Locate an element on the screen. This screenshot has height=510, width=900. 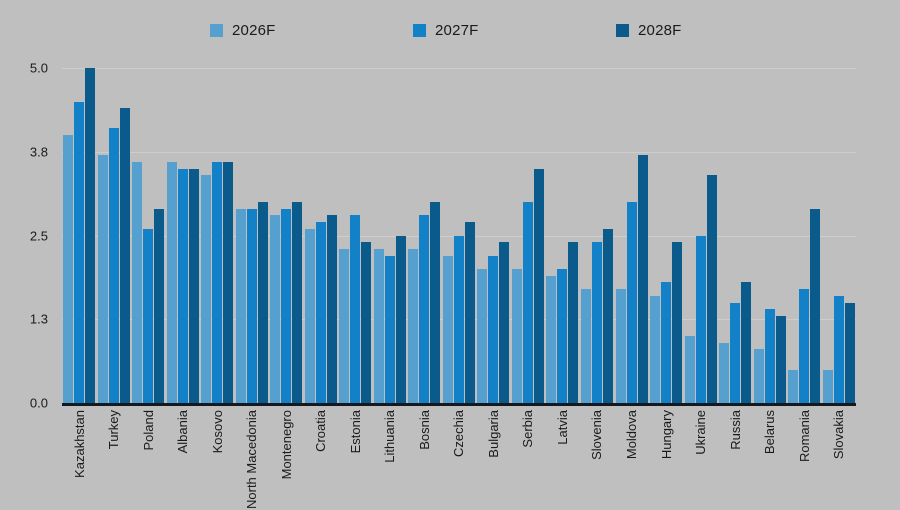
bar-hungary-2027f is located at coordinates (666, 342).